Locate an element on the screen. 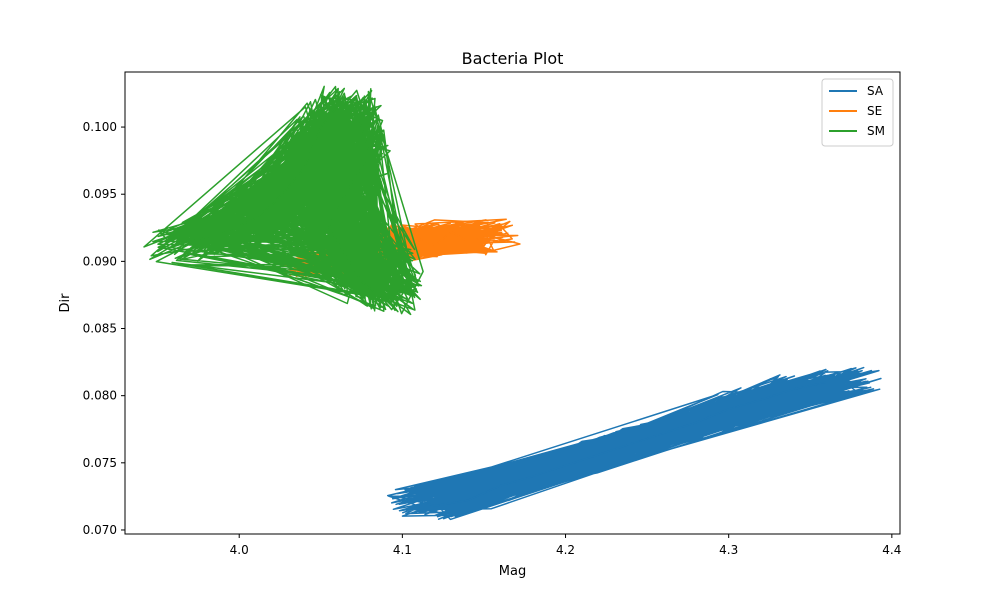  legend-frame is located at coordinates (857, 112).